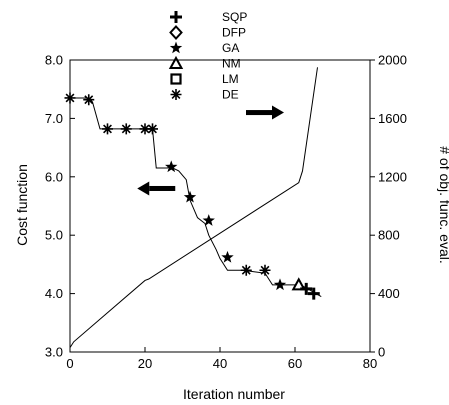  I want to click on y-tick-label: 8.0, so click(54, 60).